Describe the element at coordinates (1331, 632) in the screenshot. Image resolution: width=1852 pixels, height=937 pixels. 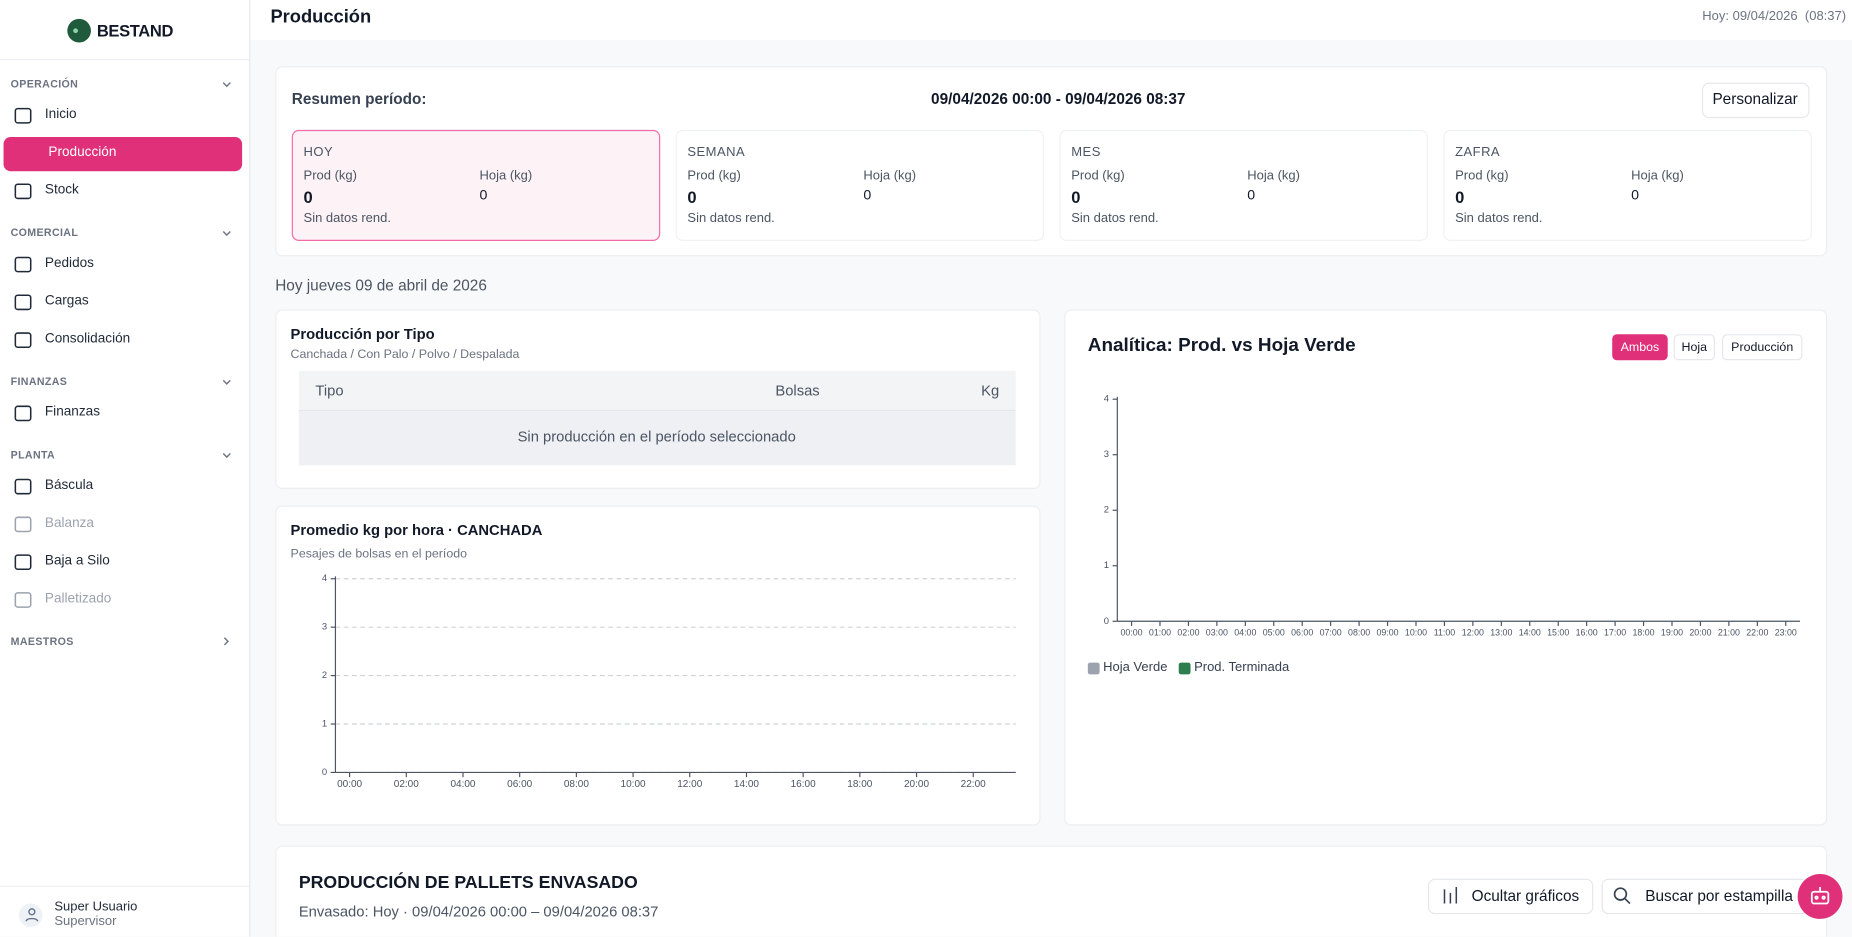
I see `x-tick-label: 07:00` at that location.